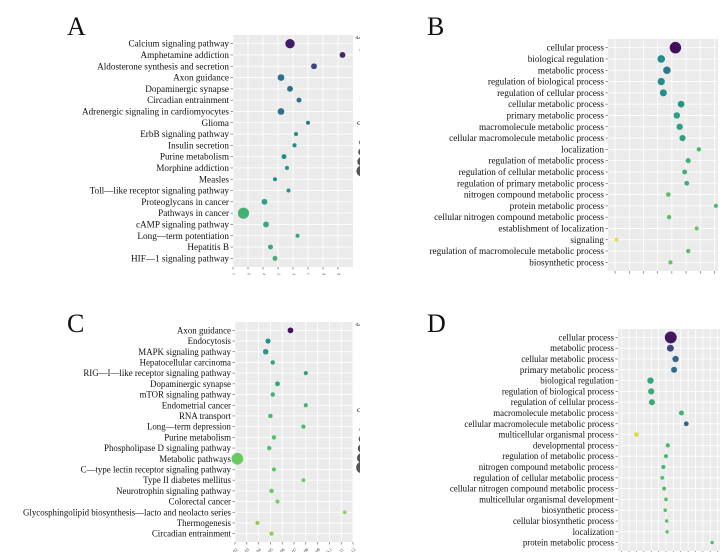 The width and height of the screenshot is (725, 557). What do you see at coordinates (563, 402) in the screenshot?
I see `y-category-label: regulation of cellular process` at bounding box center [563, 402].